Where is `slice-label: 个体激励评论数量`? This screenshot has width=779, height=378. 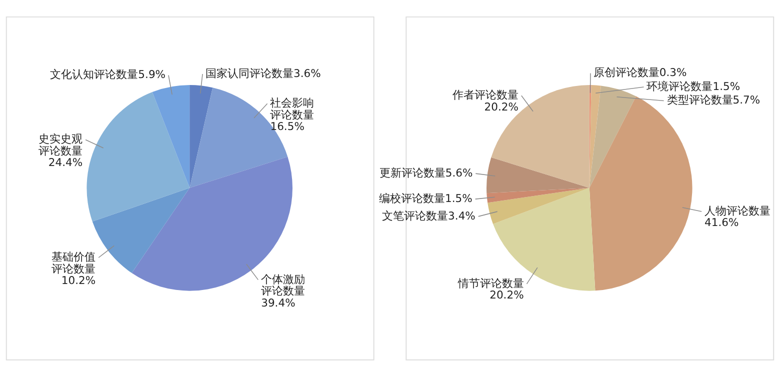
slice-label: 个体激励评论数量 is located at coordinates (283, 285).